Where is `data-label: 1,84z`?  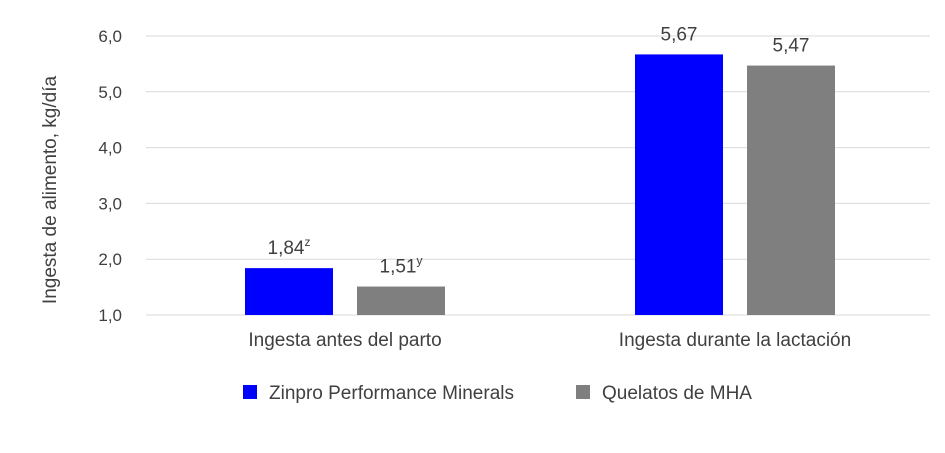 data-label: 1,84z is located at coordinates (289, 247).